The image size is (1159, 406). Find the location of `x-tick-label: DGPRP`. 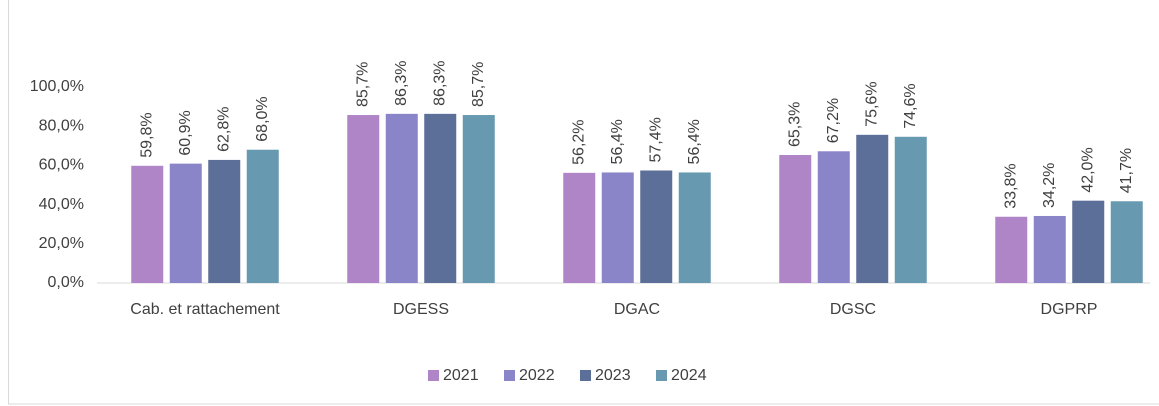

x-tick-label: DGPRP is located at coordinates (1069, 309).